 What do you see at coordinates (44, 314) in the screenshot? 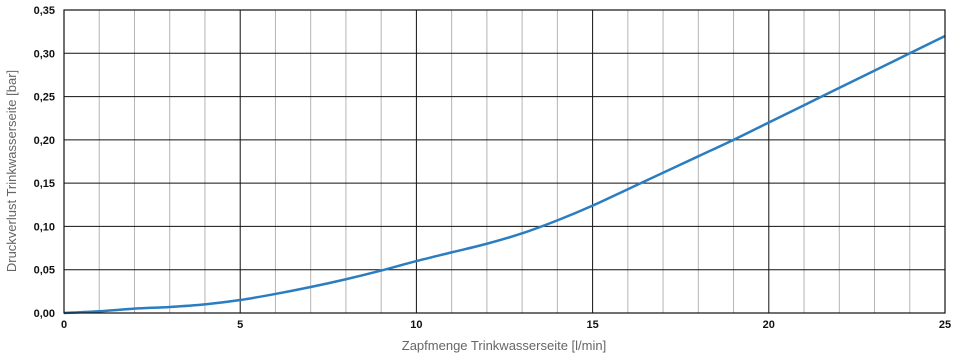
I see `y-tick-label: 0,00` at bounding box center [44, 314].